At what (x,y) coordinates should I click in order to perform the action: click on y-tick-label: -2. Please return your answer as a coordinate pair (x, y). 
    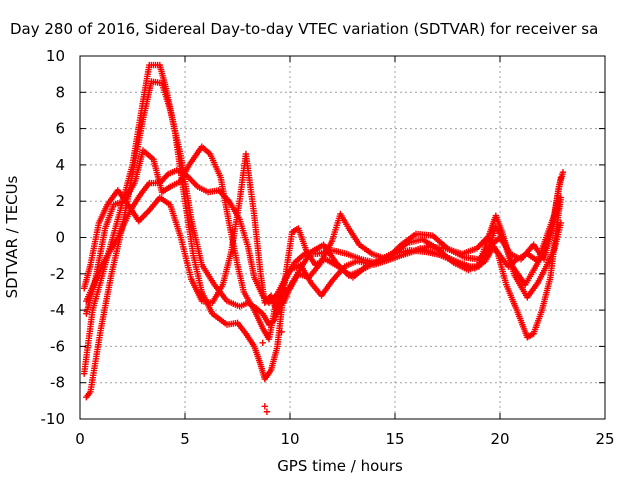
    Looking at the image, I should click on (57, 274).